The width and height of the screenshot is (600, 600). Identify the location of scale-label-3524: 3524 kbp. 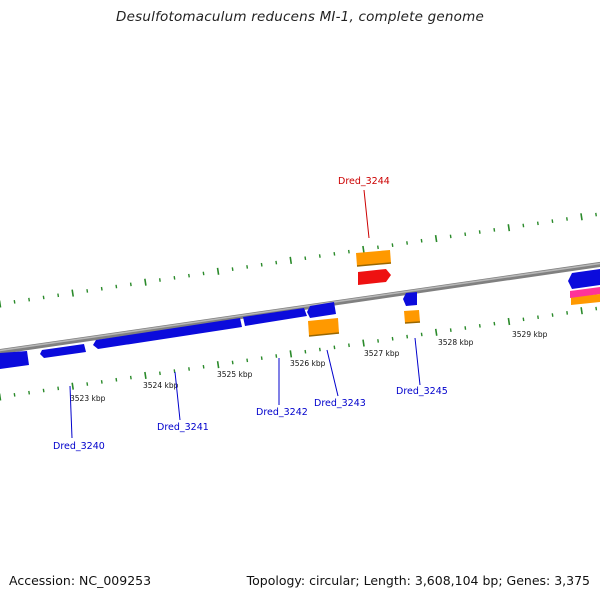
(161, 385).